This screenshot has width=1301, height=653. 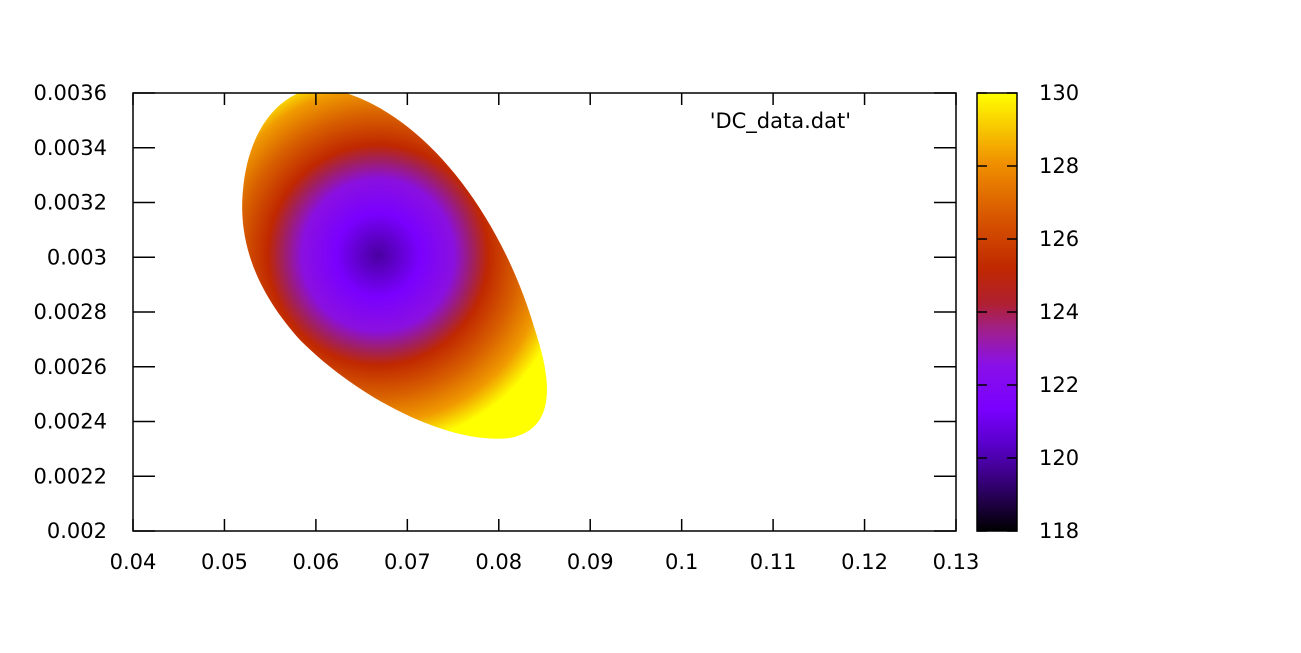 I want to click on y-tick-label: 0.0024, so click(x=70, y=422).